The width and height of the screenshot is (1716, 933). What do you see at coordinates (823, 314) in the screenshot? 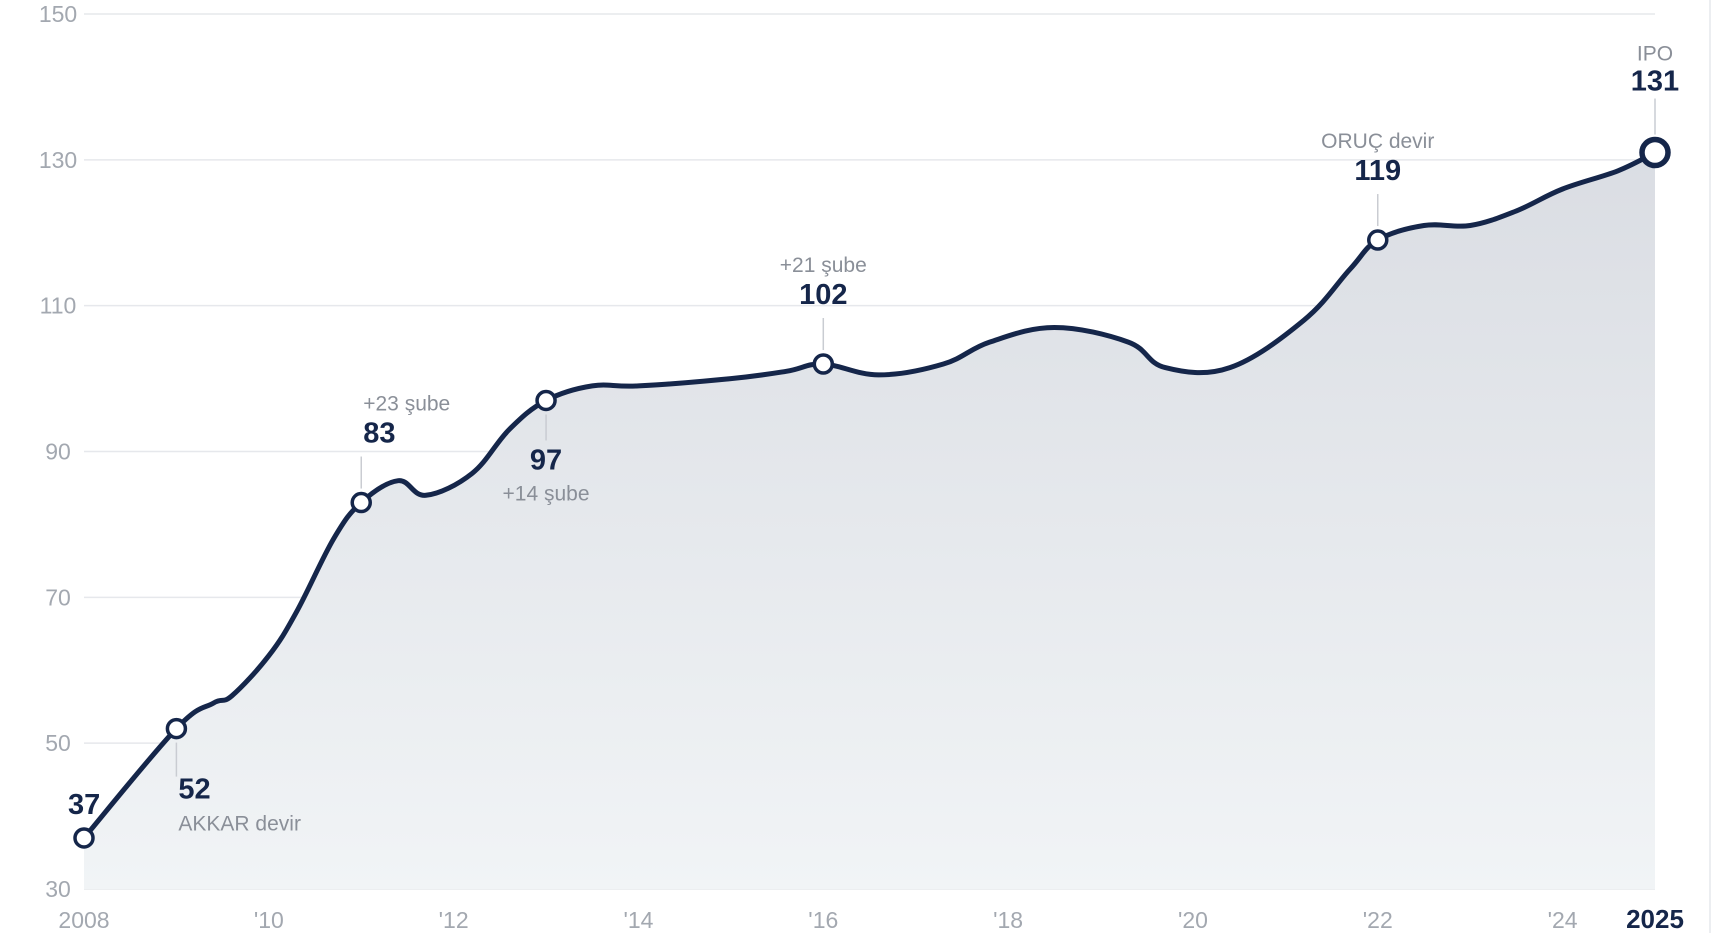
I see `annotation-102: 102+21 şube` at bounding box center [823, 314].